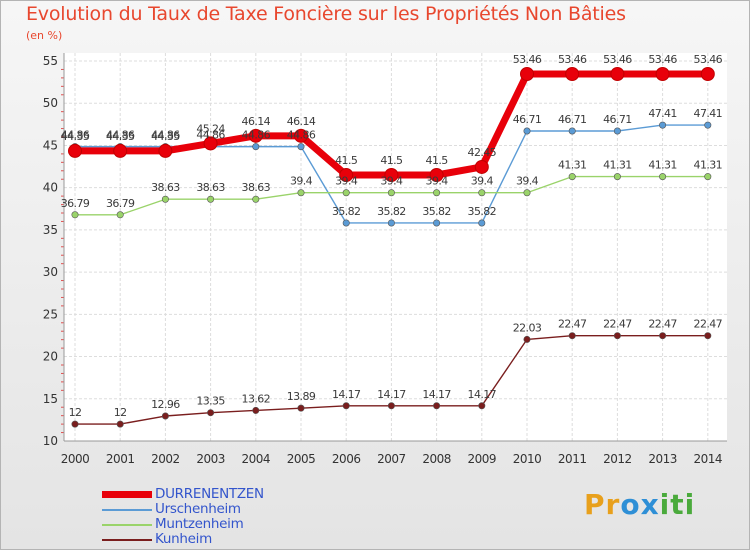 The height and width of the screenshot is (550, 750). What do you see at coordinates (650, 504) in the screenshot?
I see `logo-letter: x` at bounding box center [650, 504].